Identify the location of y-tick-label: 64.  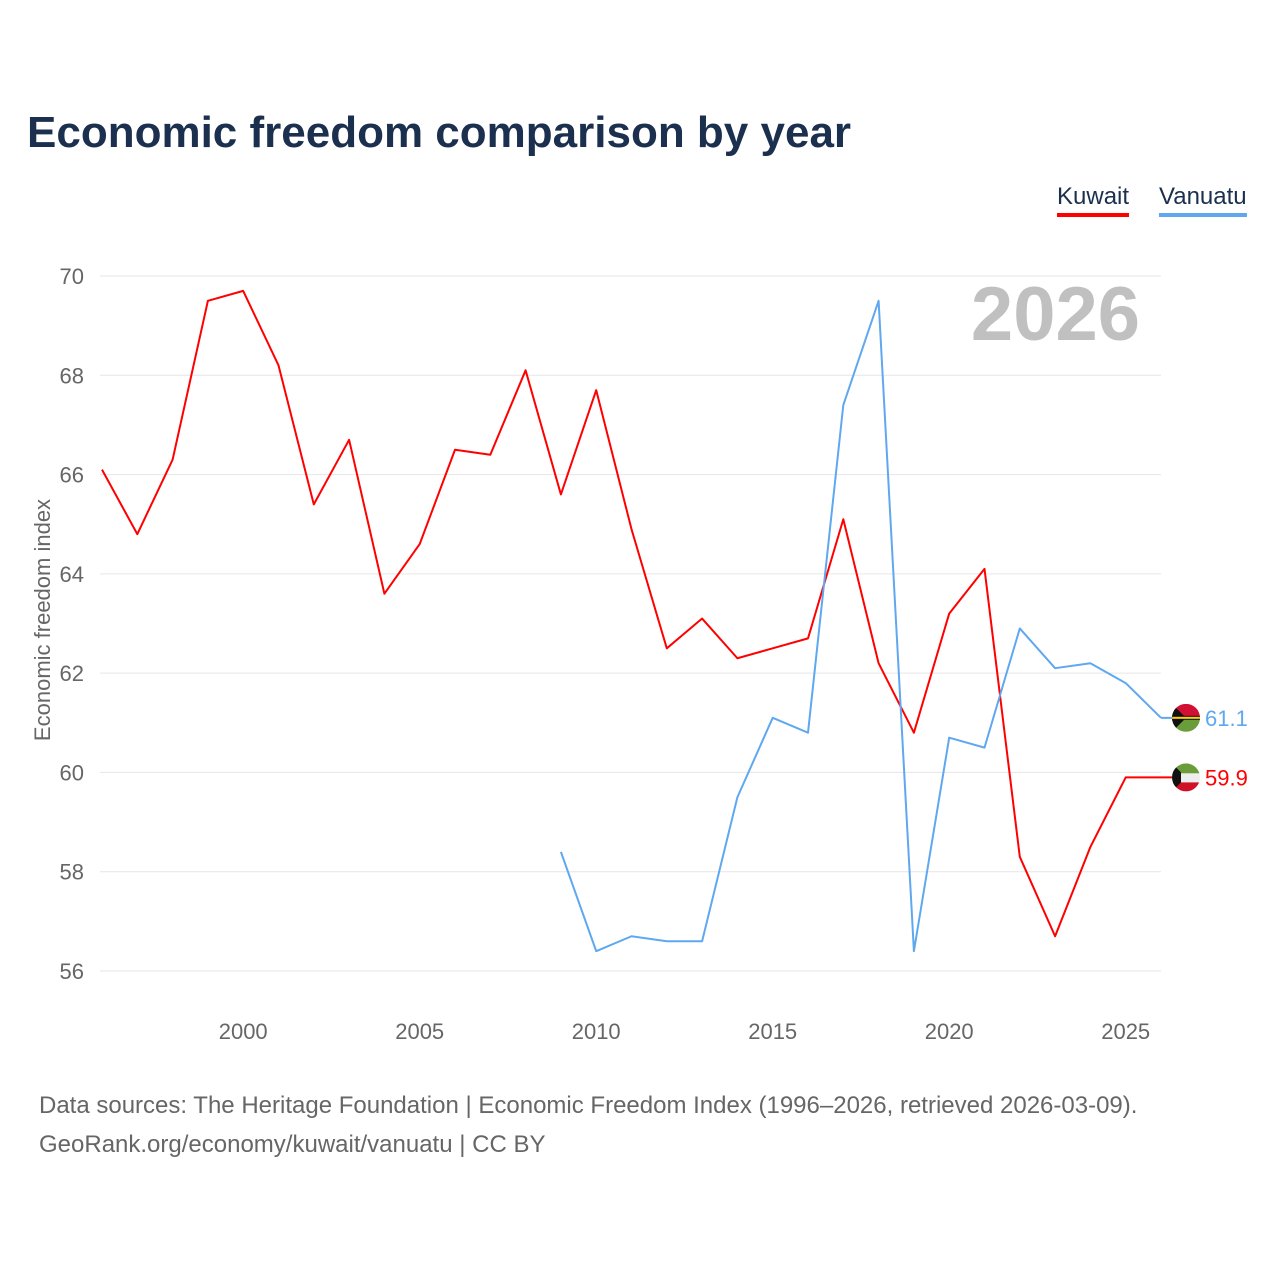
(72, 574).